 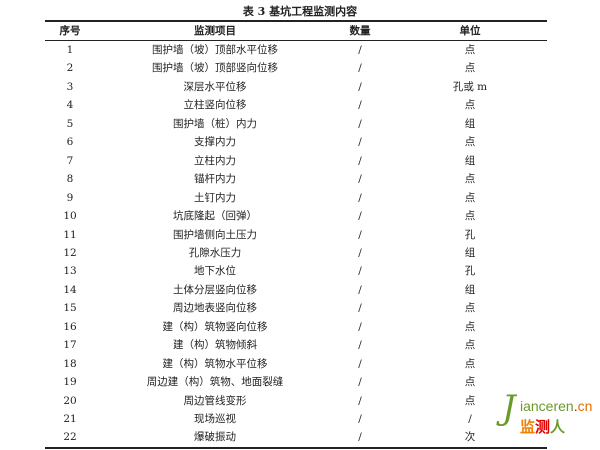 I want to click on logo-domain: ianceren.cn, so click(x=556, y=406).